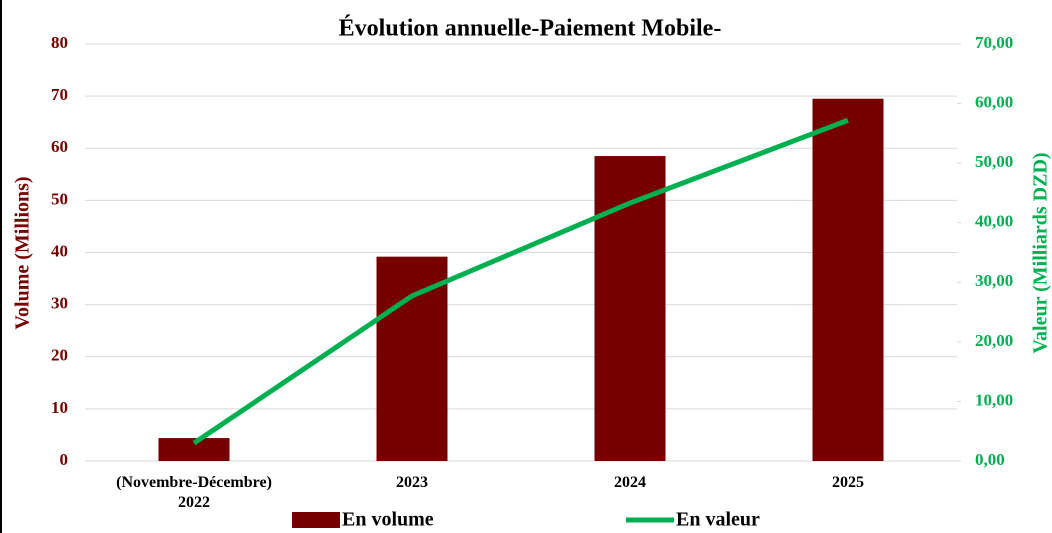  Describe the element at coordinates (59, 198) in the screenshot. I see `y-tick-label: 50` at that location.